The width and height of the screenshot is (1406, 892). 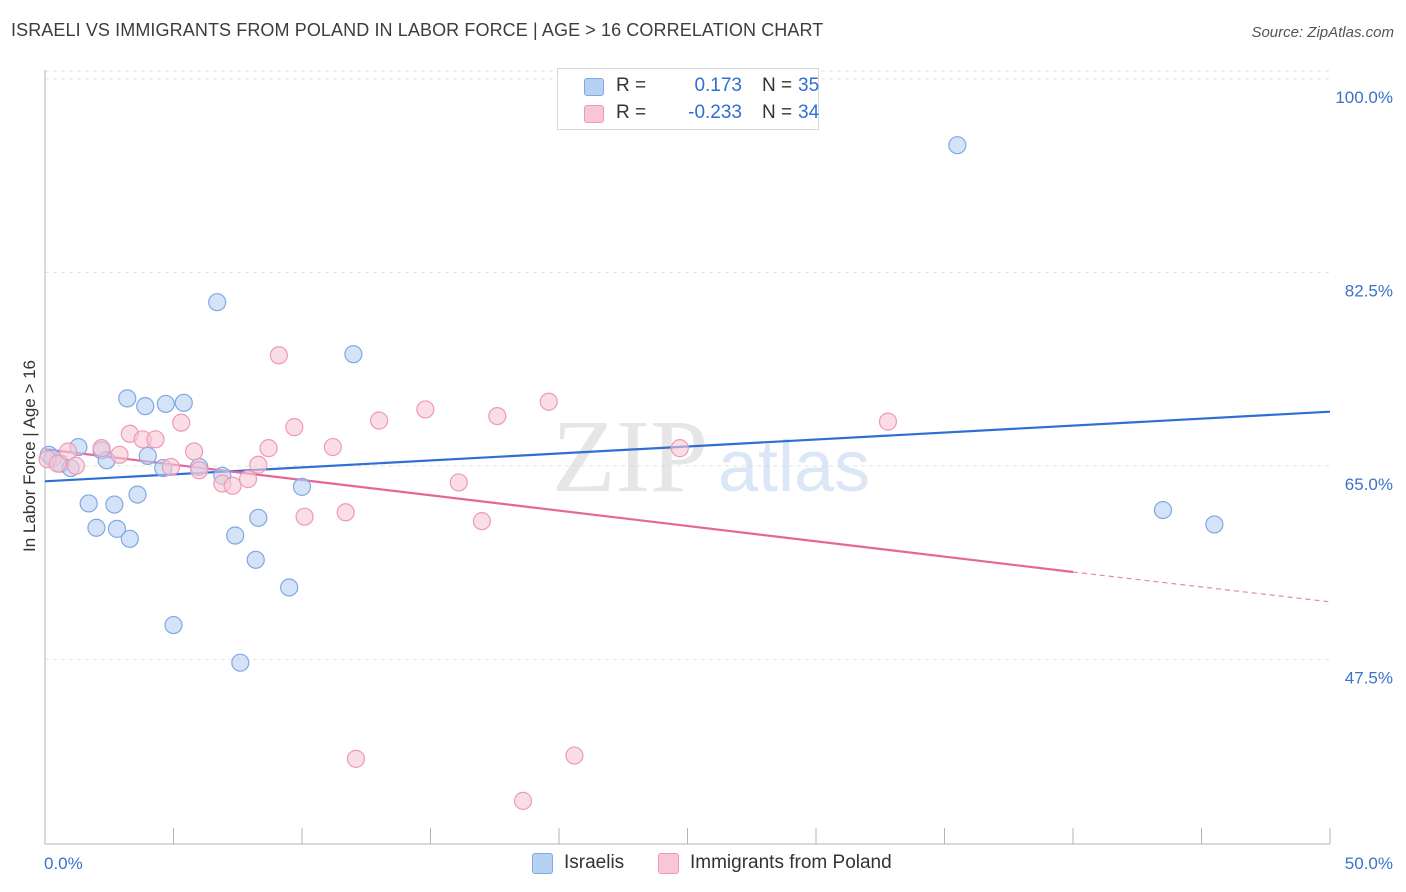 What do you see at coordinates (1369, 290) in the screenshot?
I see `y-tick-label: 82.5%` at bounding box center [1369, 290].